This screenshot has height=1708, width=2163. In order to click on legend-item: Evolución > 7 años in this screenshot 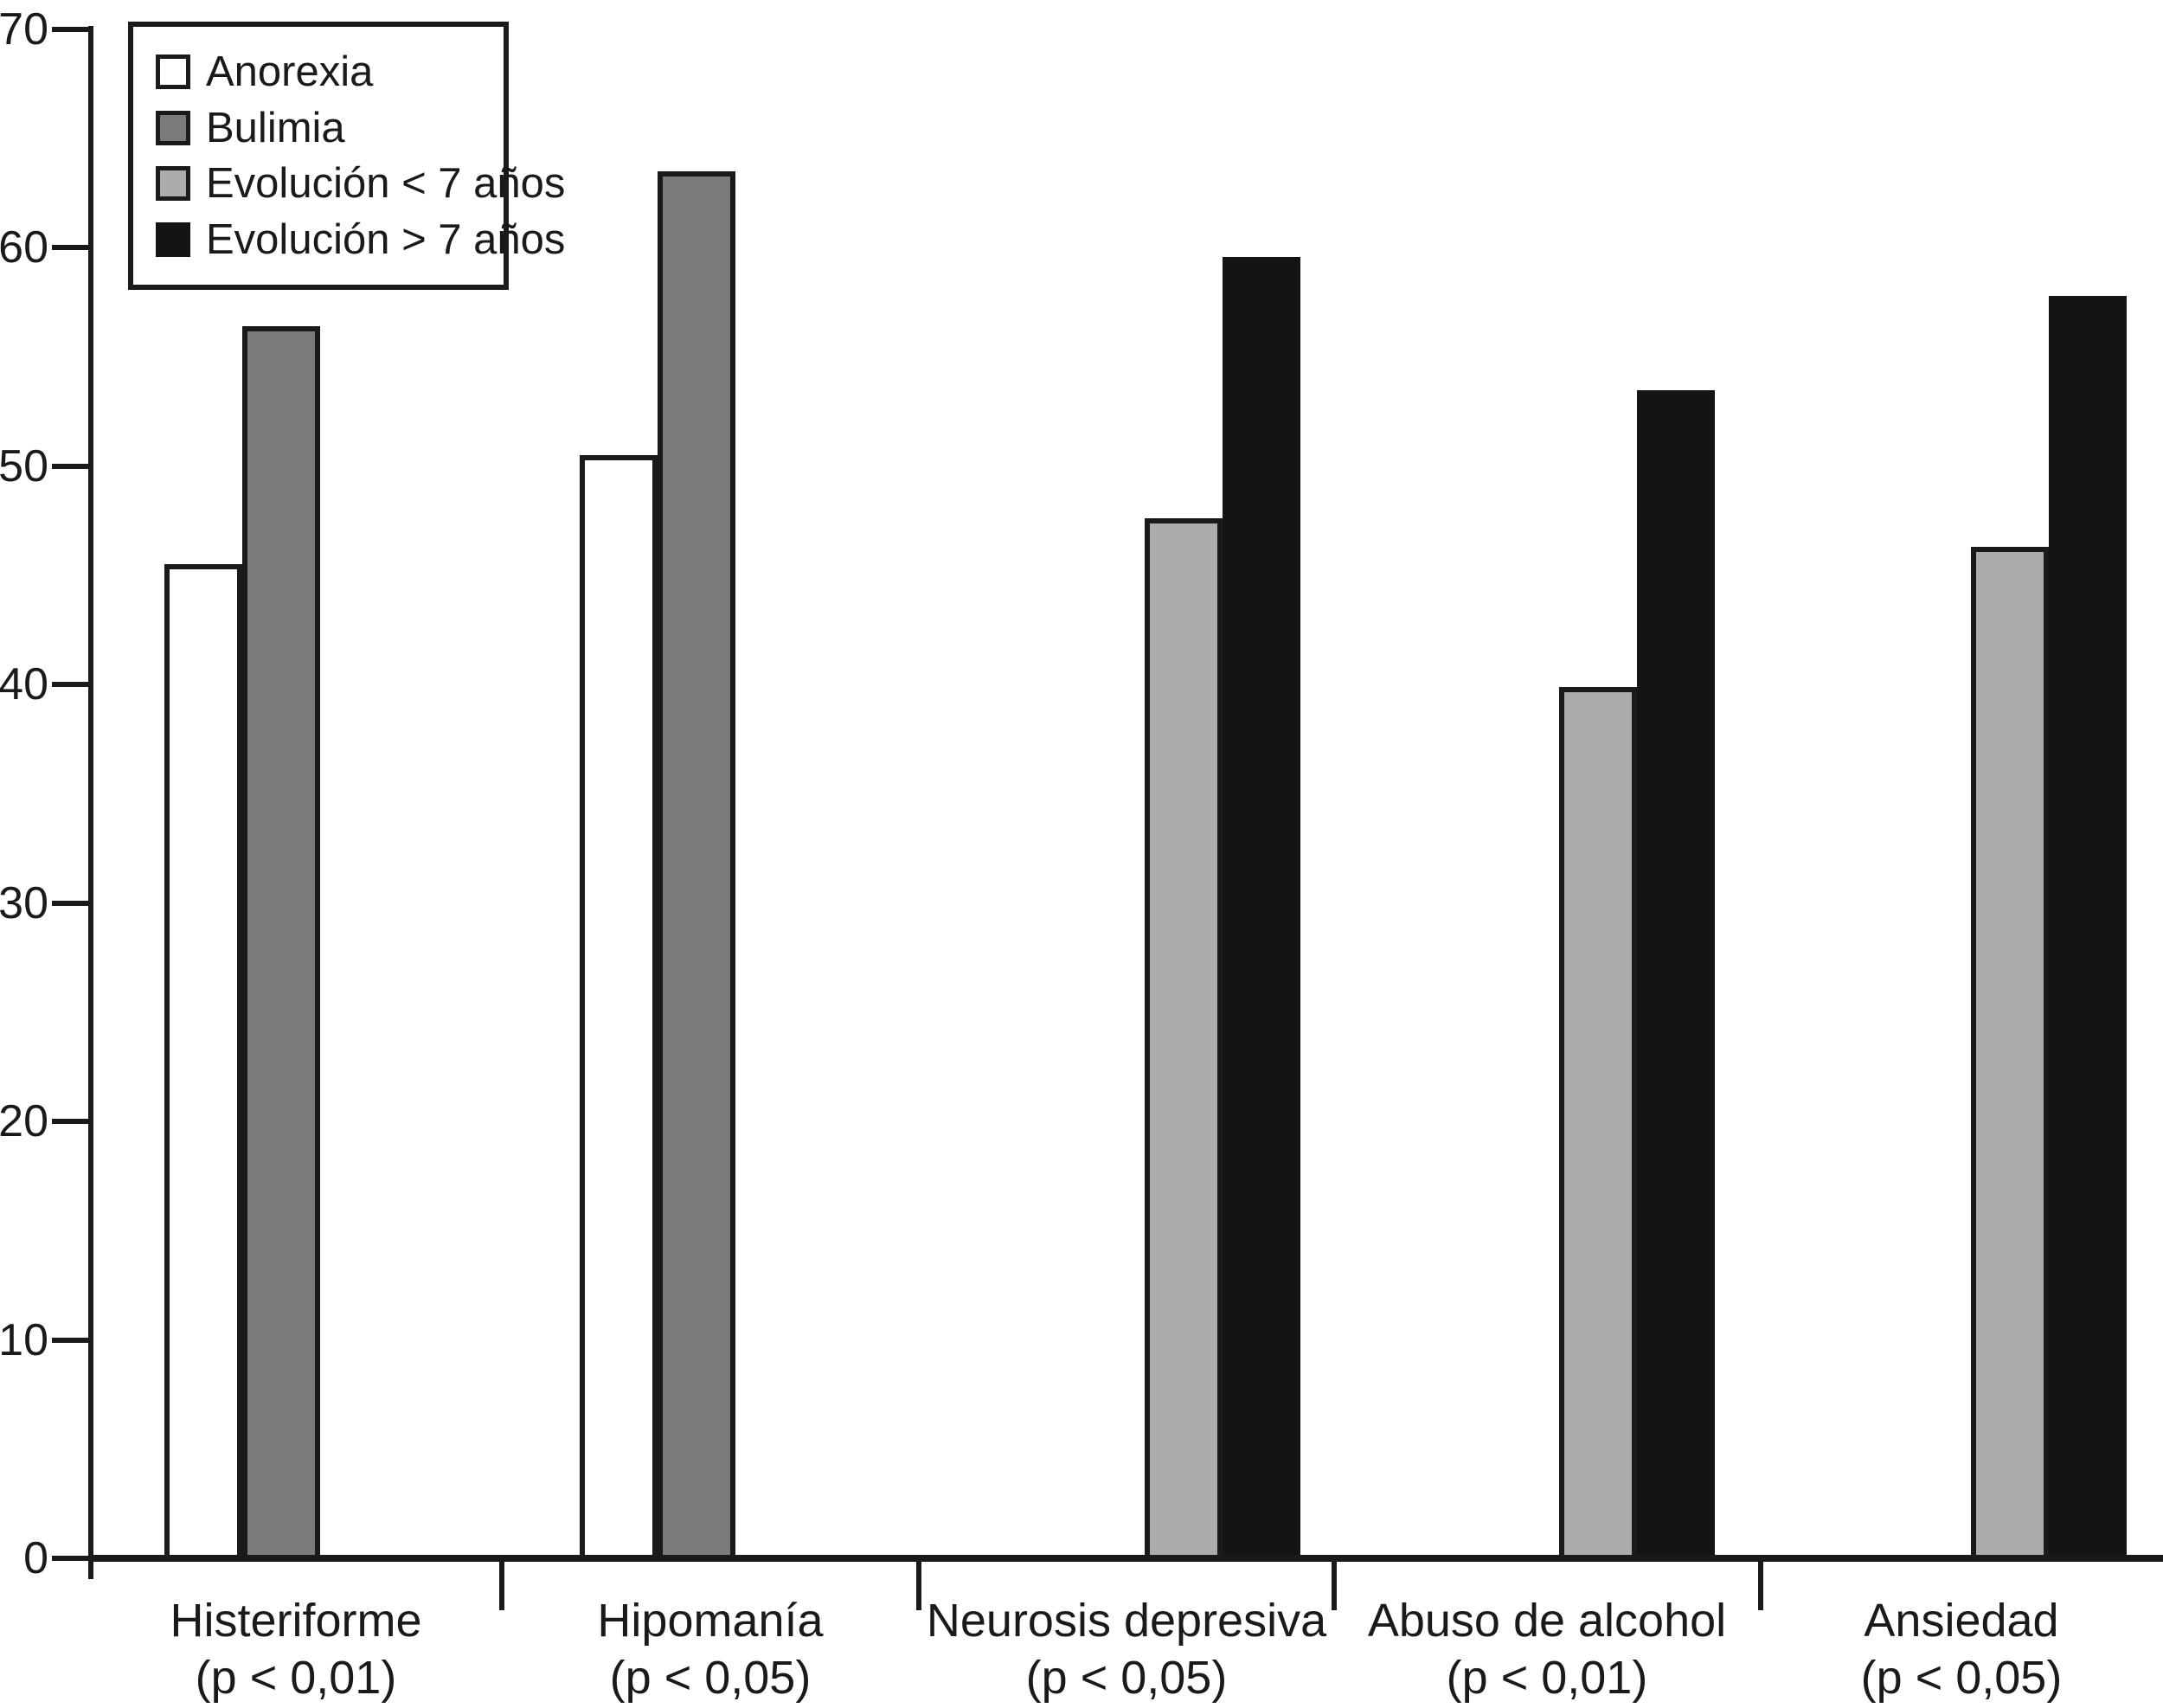, I will do `click(360, 239)`.